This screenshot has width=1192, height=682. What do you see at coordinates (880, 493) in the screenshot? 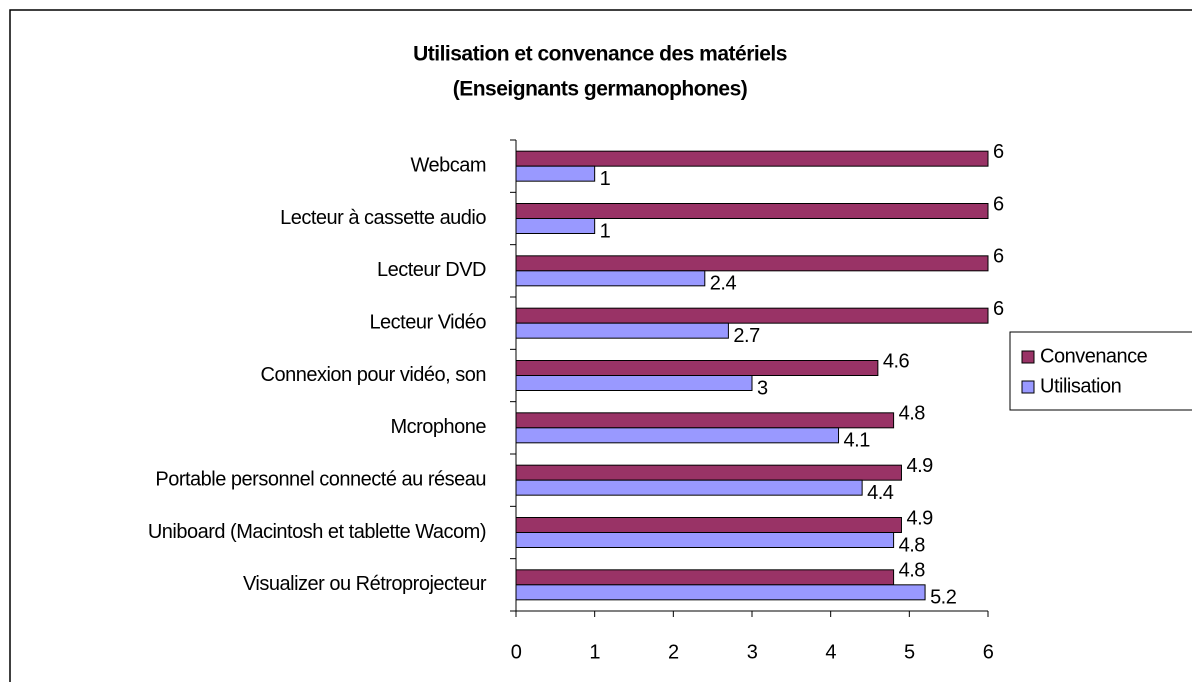
I see `data-label: 4.4` at bounding box center [880, 493].